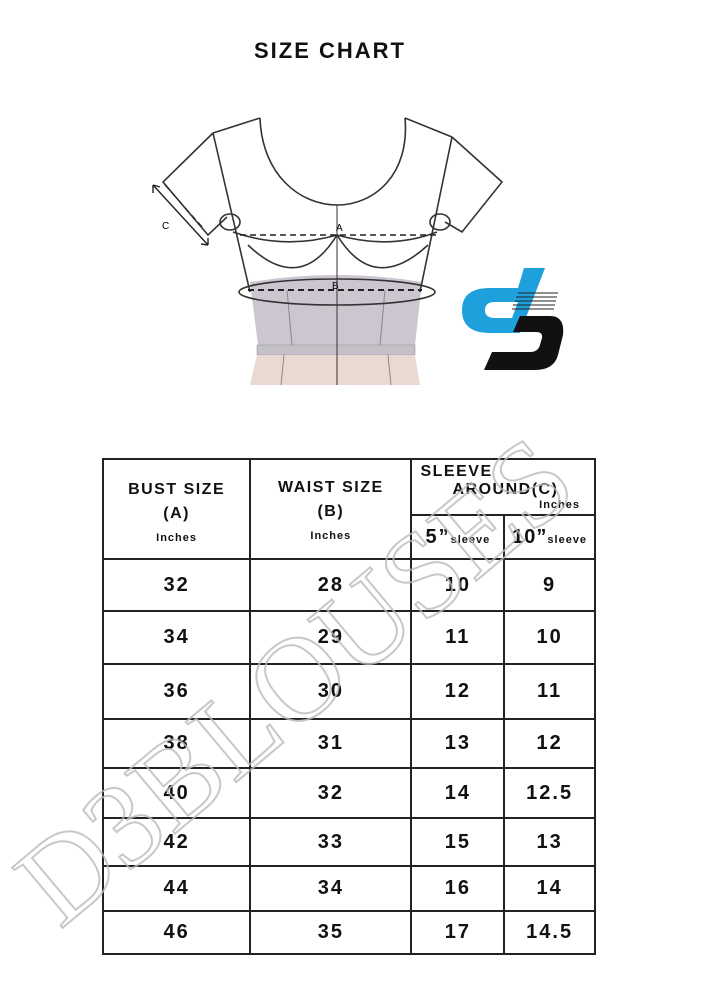  What do you see at coordinates (335, 286) in the screenshot?
I see `label-b: B` at bounding box center [335, 286].